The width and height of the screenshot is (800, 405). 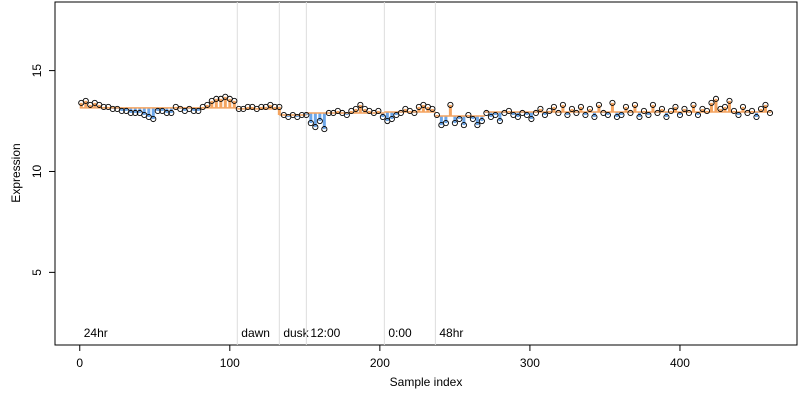 I want to click on x-tick-label: 0, so click(x=79, y=363).